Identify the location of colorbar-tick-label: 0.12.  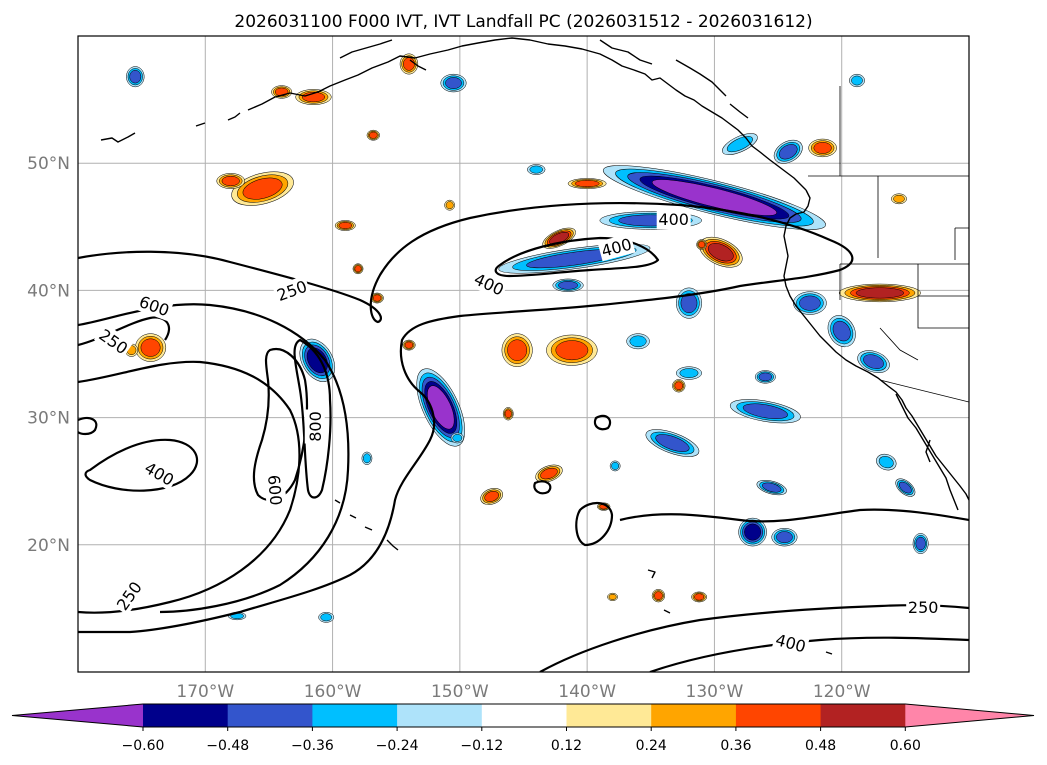
(566, 746).